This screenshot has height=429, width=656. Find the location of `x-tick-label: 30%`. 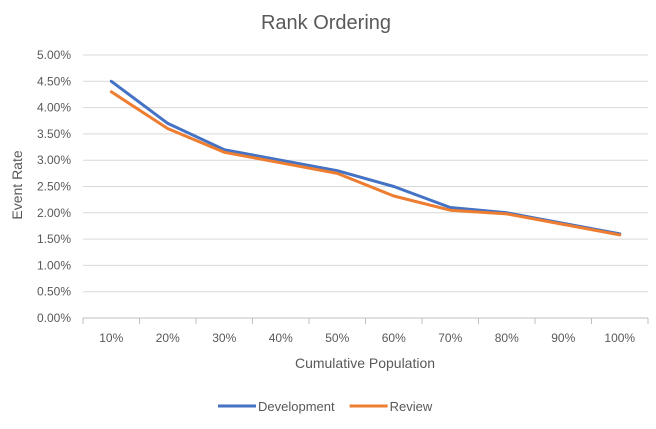

x-tick-label: 30% is located at coordinates (224, 338).